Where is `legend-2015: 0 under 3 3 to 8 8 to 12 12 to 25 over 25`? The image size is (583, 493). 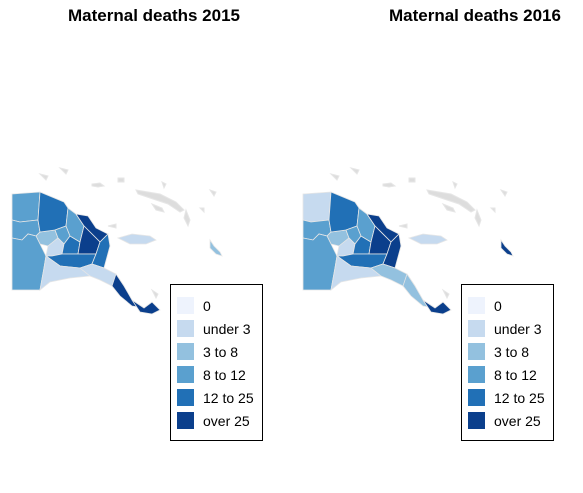 legend-2015: 0 under 3 3 to 8 8 to 12 12 to 25 over 25 is located at coordinates (216, 362).